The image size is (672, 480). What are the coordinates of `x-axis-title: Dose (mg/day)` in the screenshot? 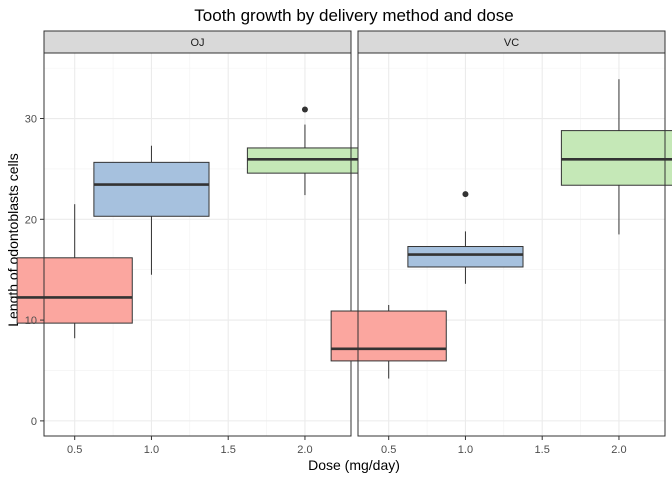 It's located at (354, 465).